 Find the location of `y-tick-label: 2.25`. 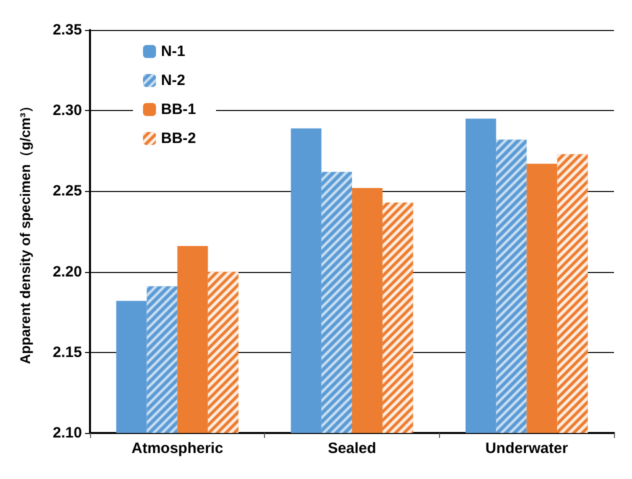

y-tick-label: 2.25 is located at coordinates (67, 191).